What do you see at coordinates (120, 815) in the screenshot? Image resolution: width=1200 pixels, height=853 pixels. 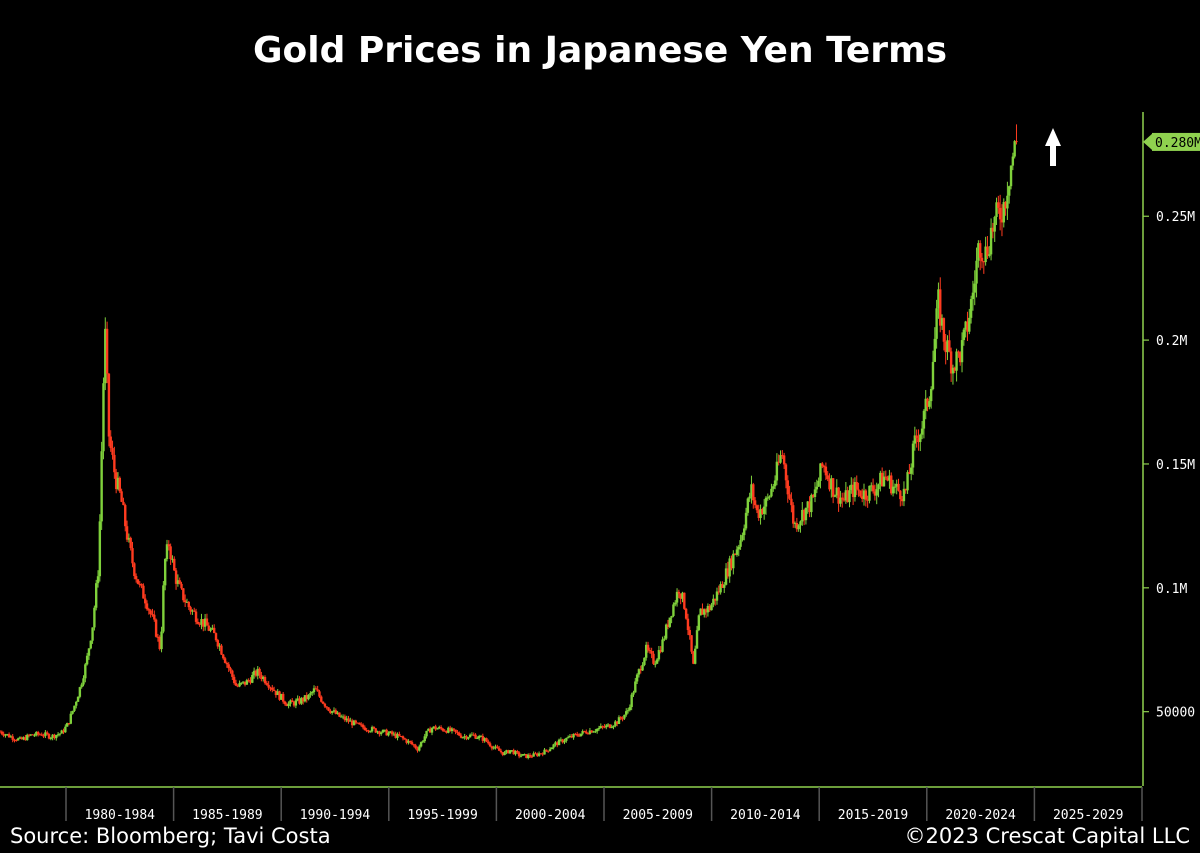 I see `x-tick-label: 1980-1984` at bounding box center [120, 815].